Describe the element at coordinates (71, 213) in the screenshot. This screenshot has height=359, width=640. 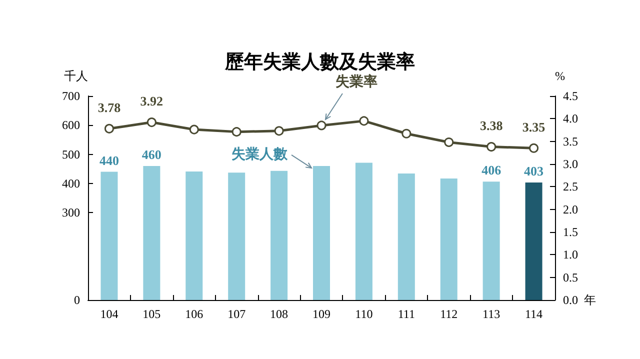
I see `y-tick-label: 300` at that location.